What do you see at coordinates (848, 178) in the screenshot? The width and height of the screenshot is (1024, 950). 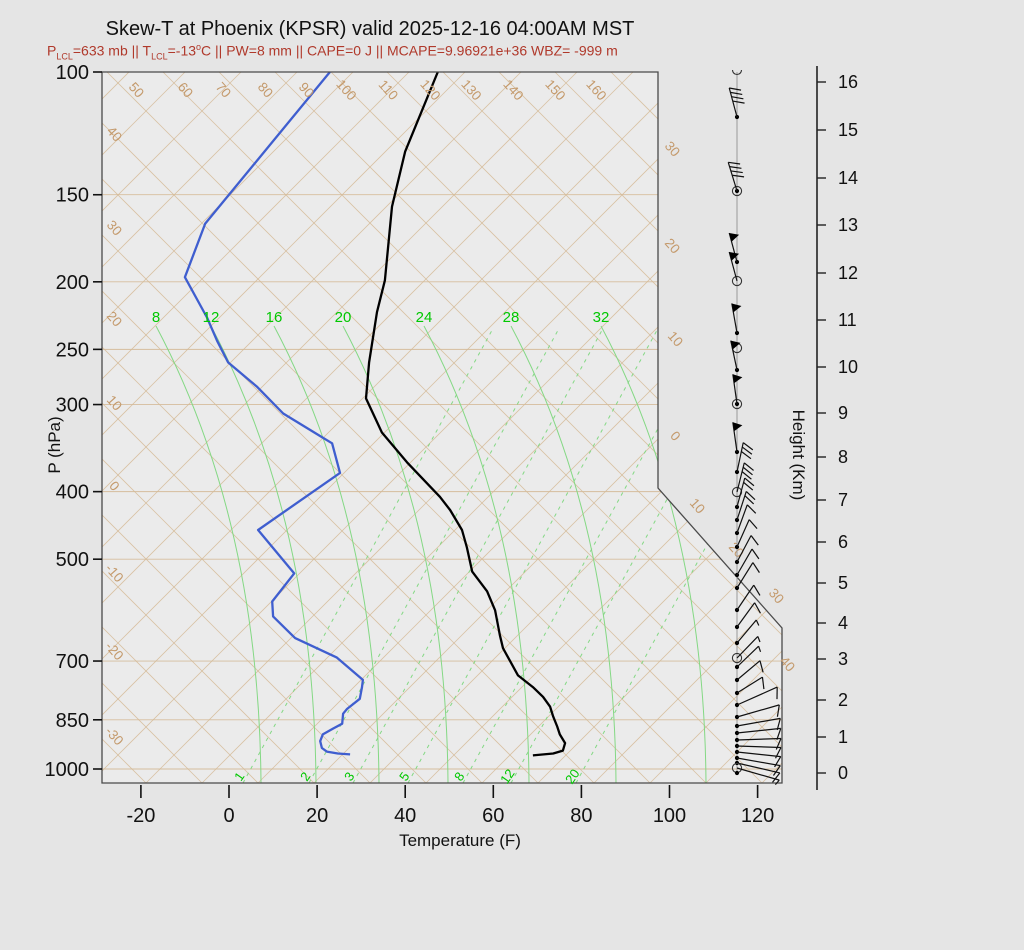 I see `svg-text: 14` at bounding box center [848, 178].